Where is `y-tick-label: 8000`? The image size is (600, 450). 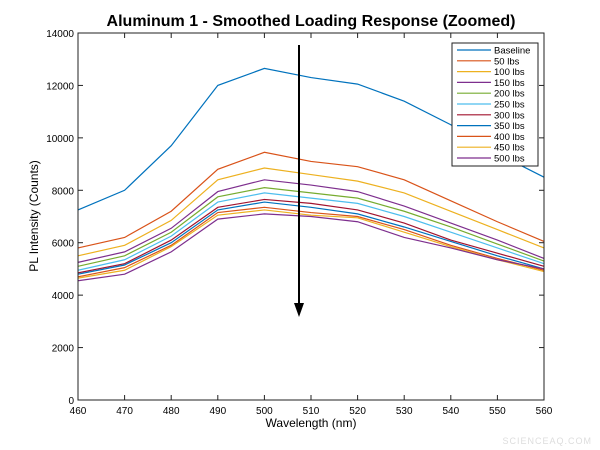 y-tick-label: 8000 is located at coordinates (63, 191).